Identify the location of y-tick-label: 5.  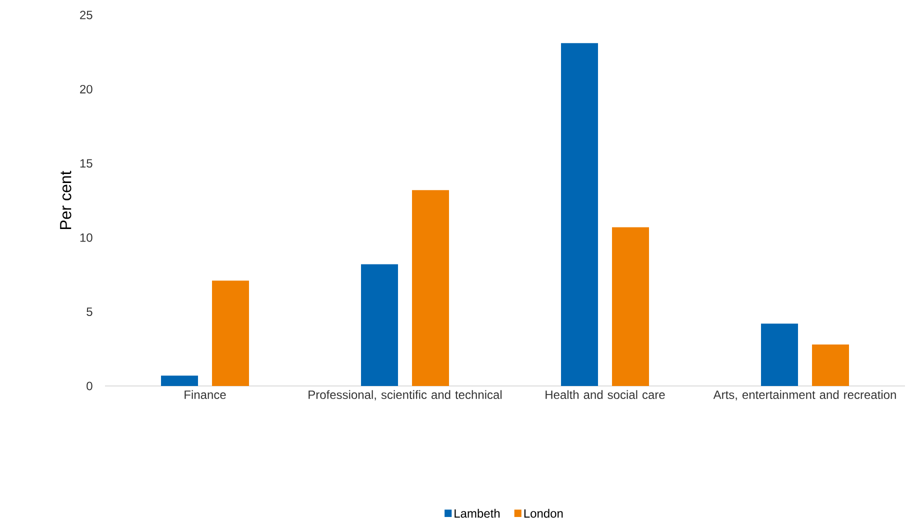
(89, 311).